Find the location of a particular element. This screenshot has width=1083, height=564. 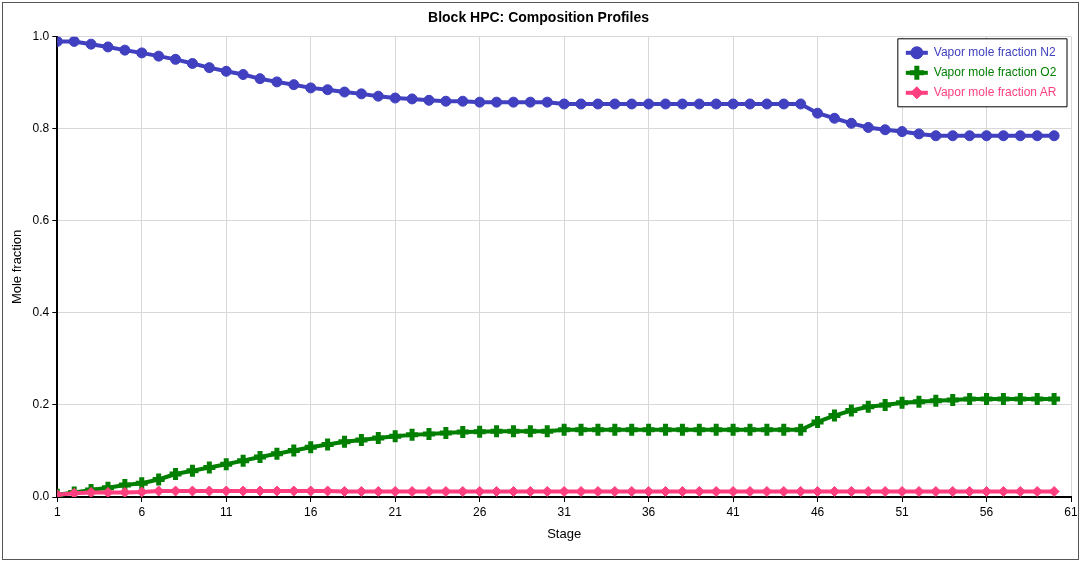

x-tick-label: 36 is located at coordinates (648, 511).